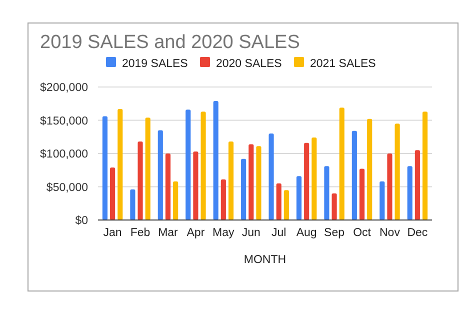  What do you see at coordinates (390, 233) in the screenshot?
I see `x-tick-label: Nov` at bounding box center [390, 233].